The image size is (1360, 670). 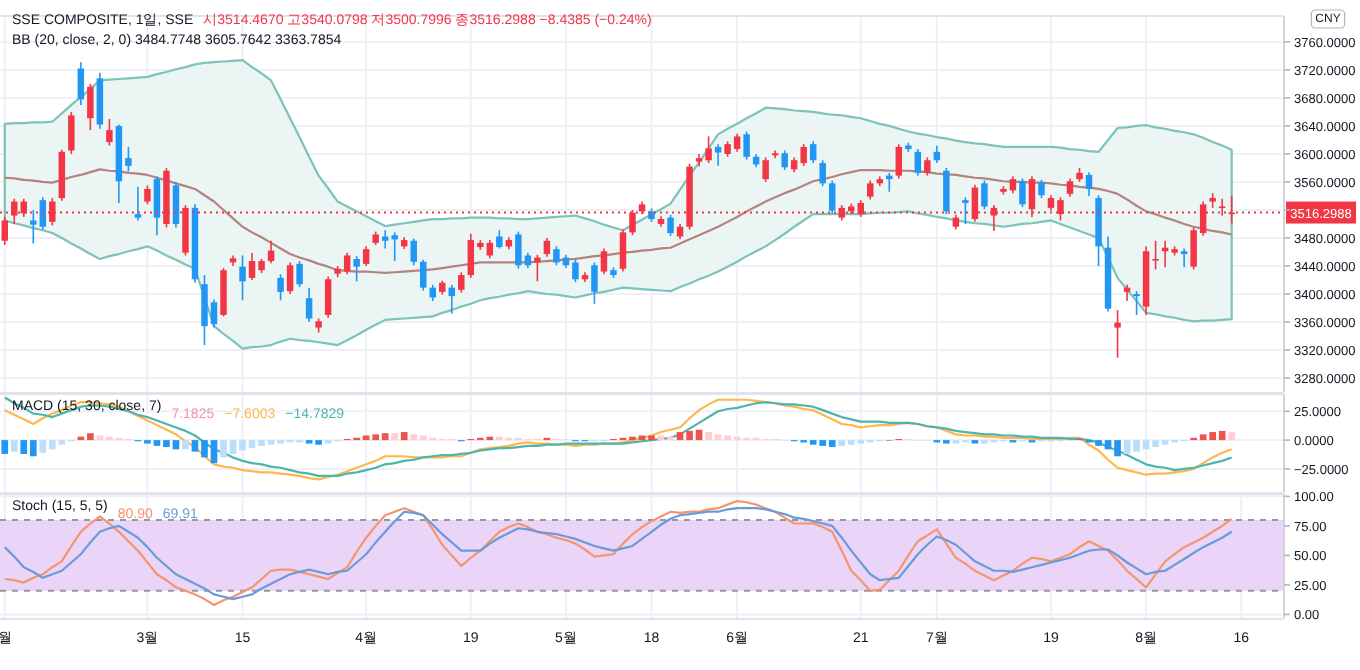 I want to click on line-series, so click(x=618, y=221).